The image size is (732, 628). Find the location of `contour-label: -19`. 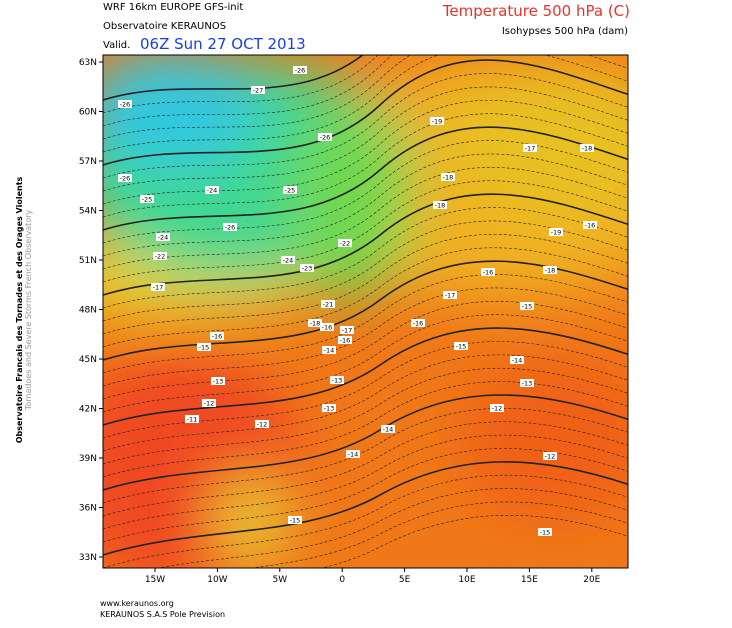

contour-label: -19 is located at coordinates (437, 122).